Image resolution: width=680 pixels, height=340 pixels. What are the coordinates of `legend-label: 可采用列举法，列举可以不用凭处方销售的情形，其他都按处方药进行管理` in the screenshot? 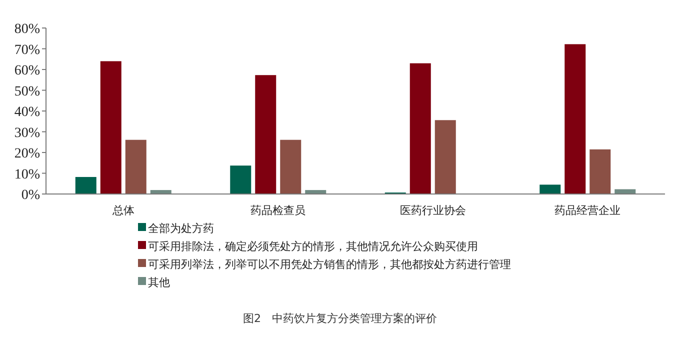 It's located at (329, 264).